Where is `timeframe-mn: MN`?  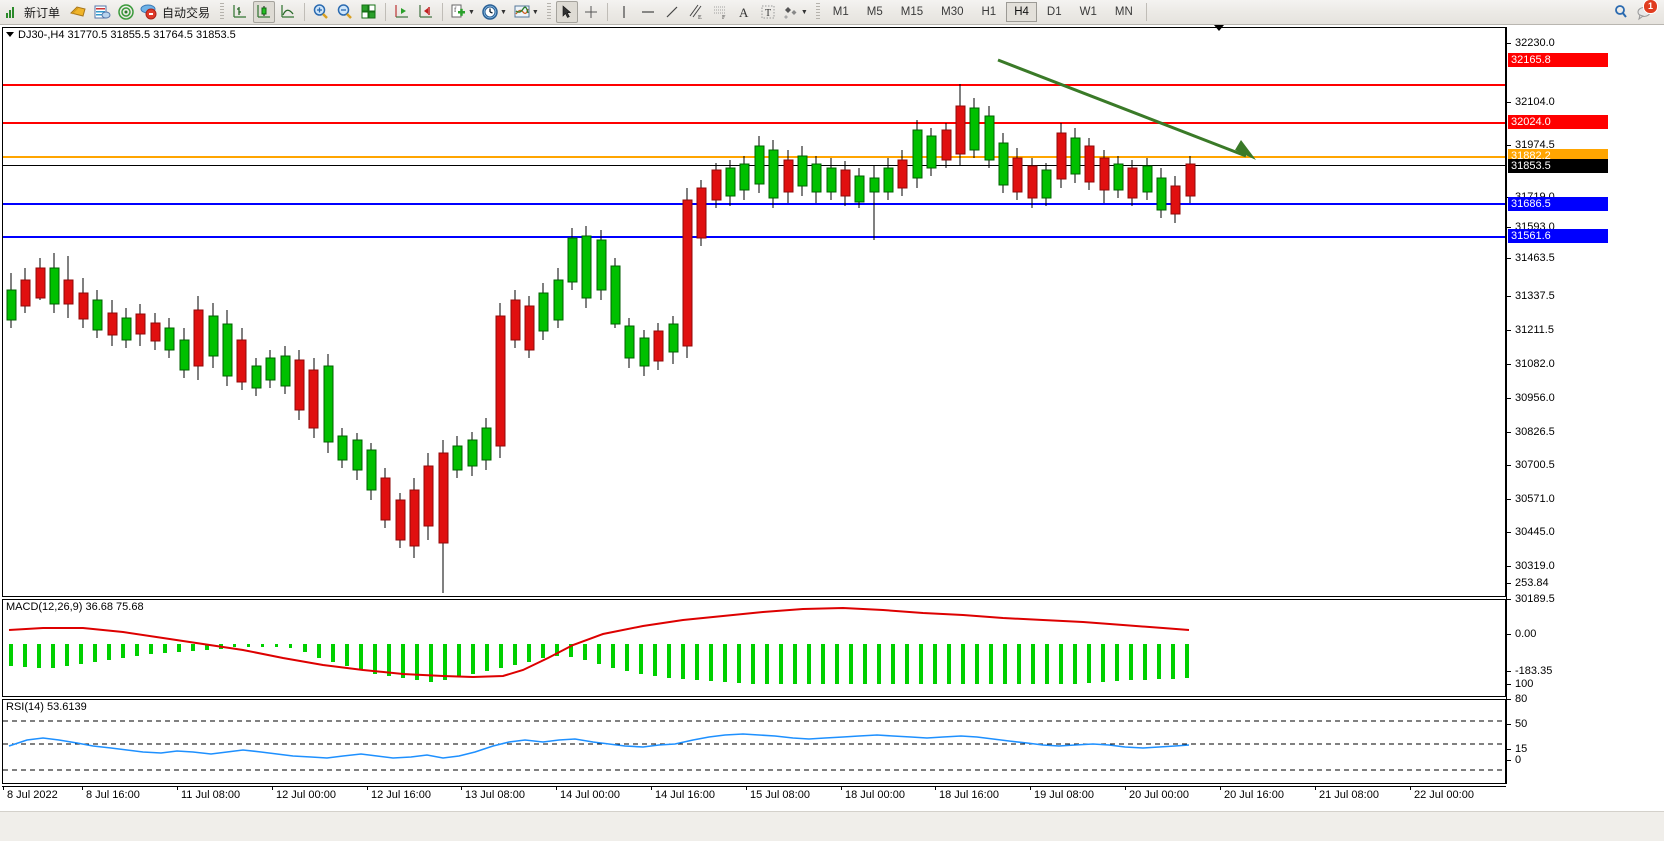 timeframe-mn: MN is located at coordinates (1123, 12).